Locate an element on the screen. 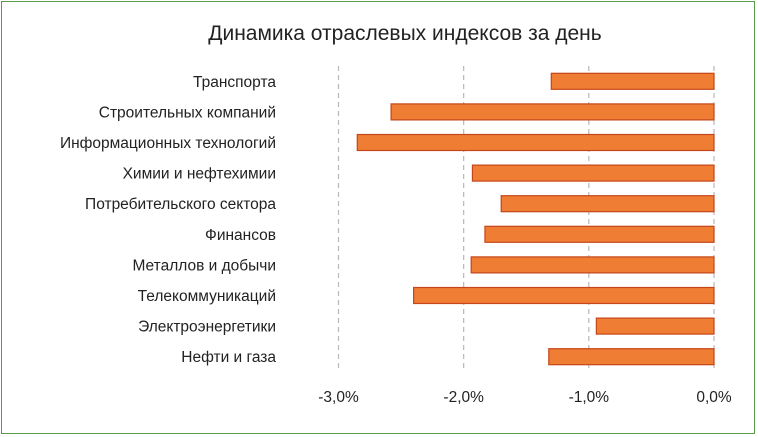  category-label: Информационных технологий is located at coordinates (168, 143).